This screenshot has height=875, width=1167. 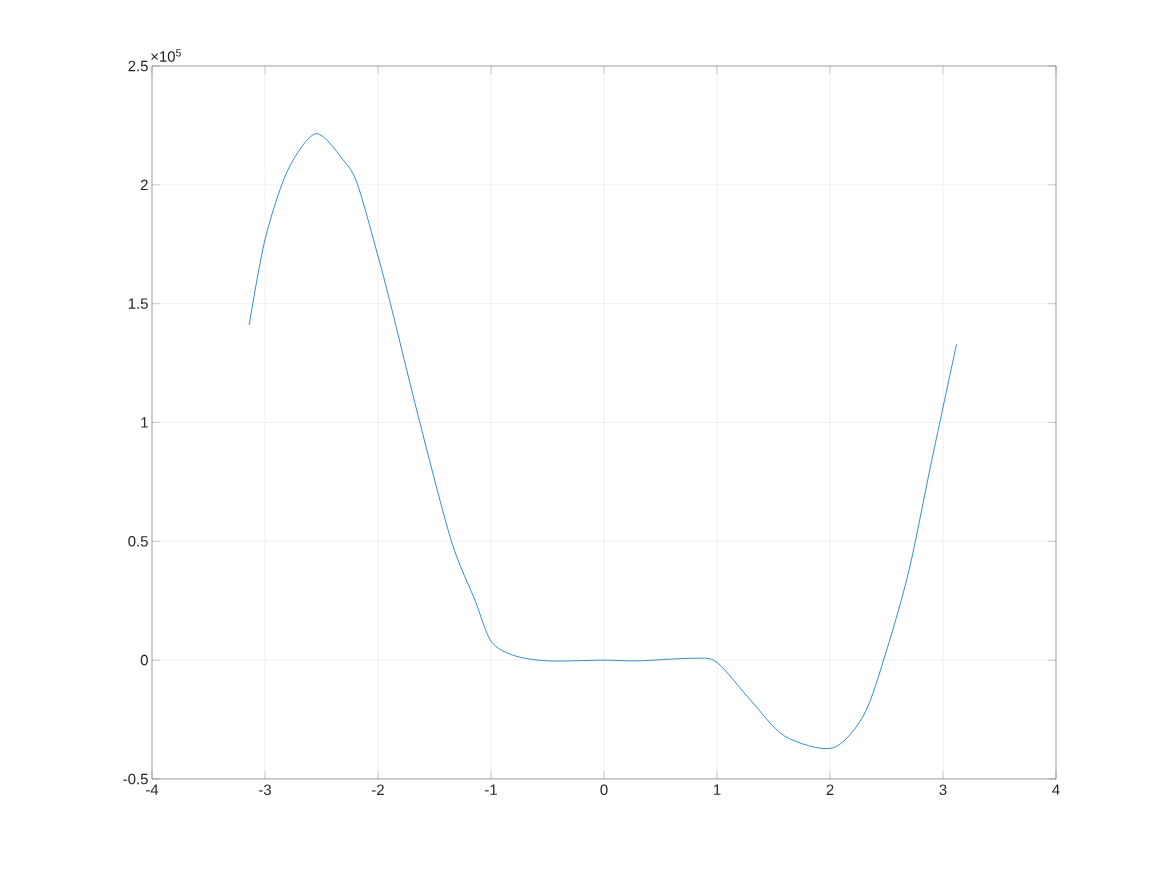 What do you see at coordinates (943, 790) in the screenshot?
I see `x-tick-label: 3` at bounding box center [943, 790].